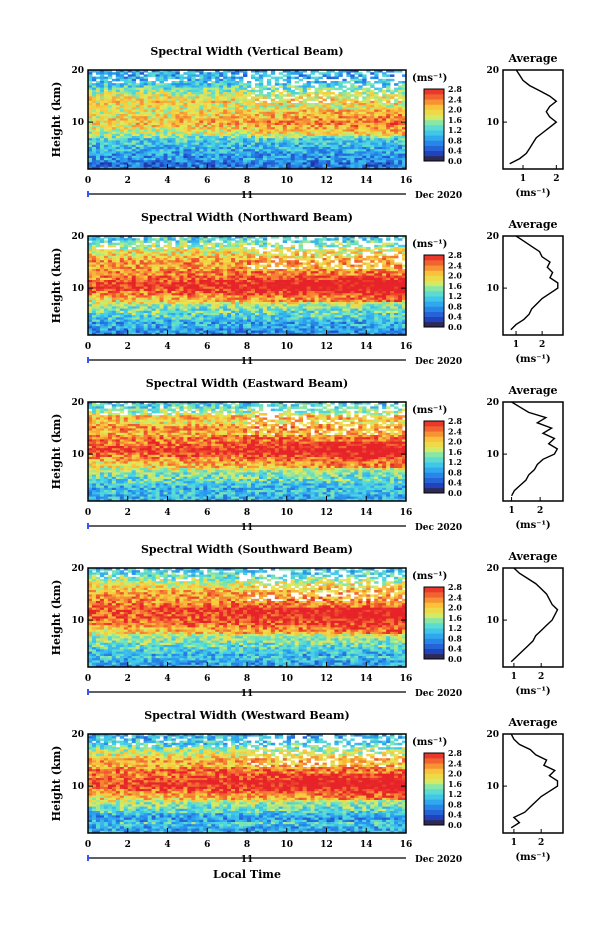  I want to click on colorbar-tick-label: 2.0, so click(455, 110).